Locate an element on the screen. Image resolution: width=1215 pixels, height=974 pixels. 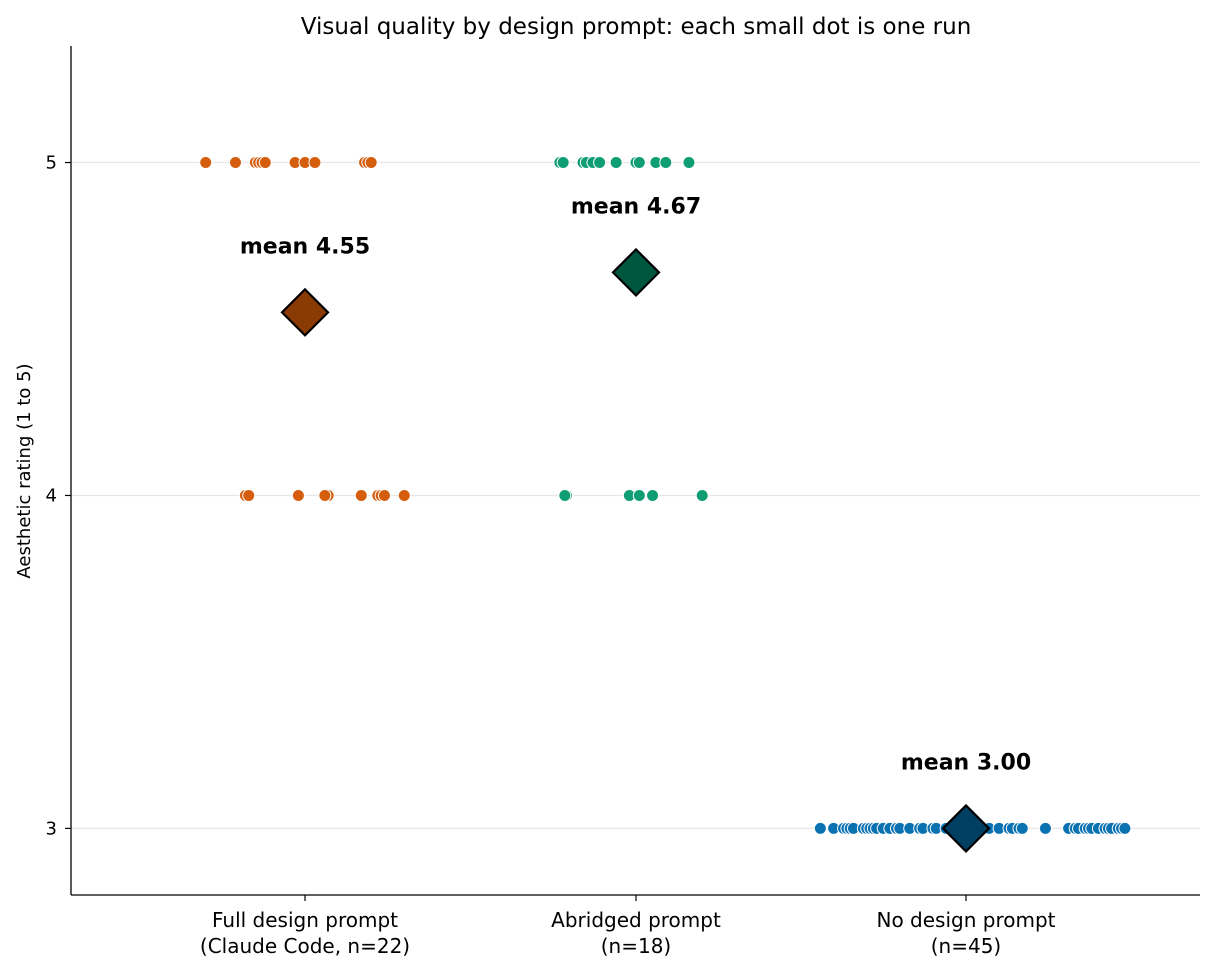
category-label: Full design prompt is located at coordinates (305, 920).